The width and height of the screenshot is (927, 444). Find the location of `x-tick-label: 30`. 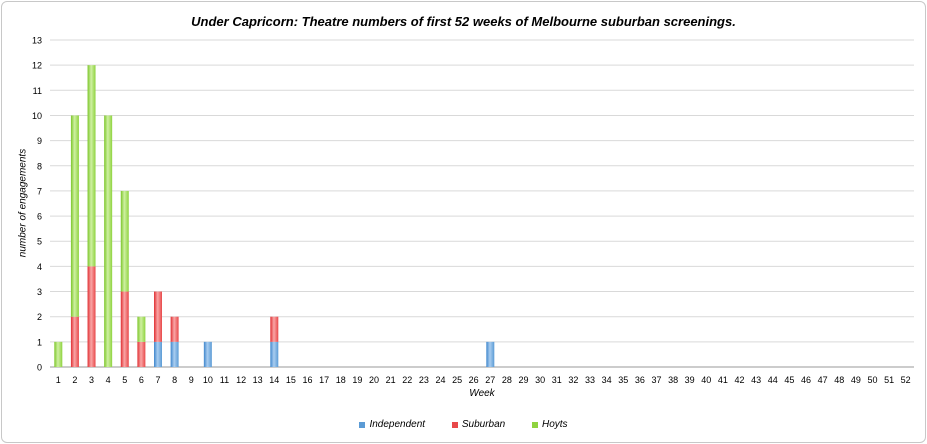

x-tick-label: 30 is located at coordinates (540, 380).